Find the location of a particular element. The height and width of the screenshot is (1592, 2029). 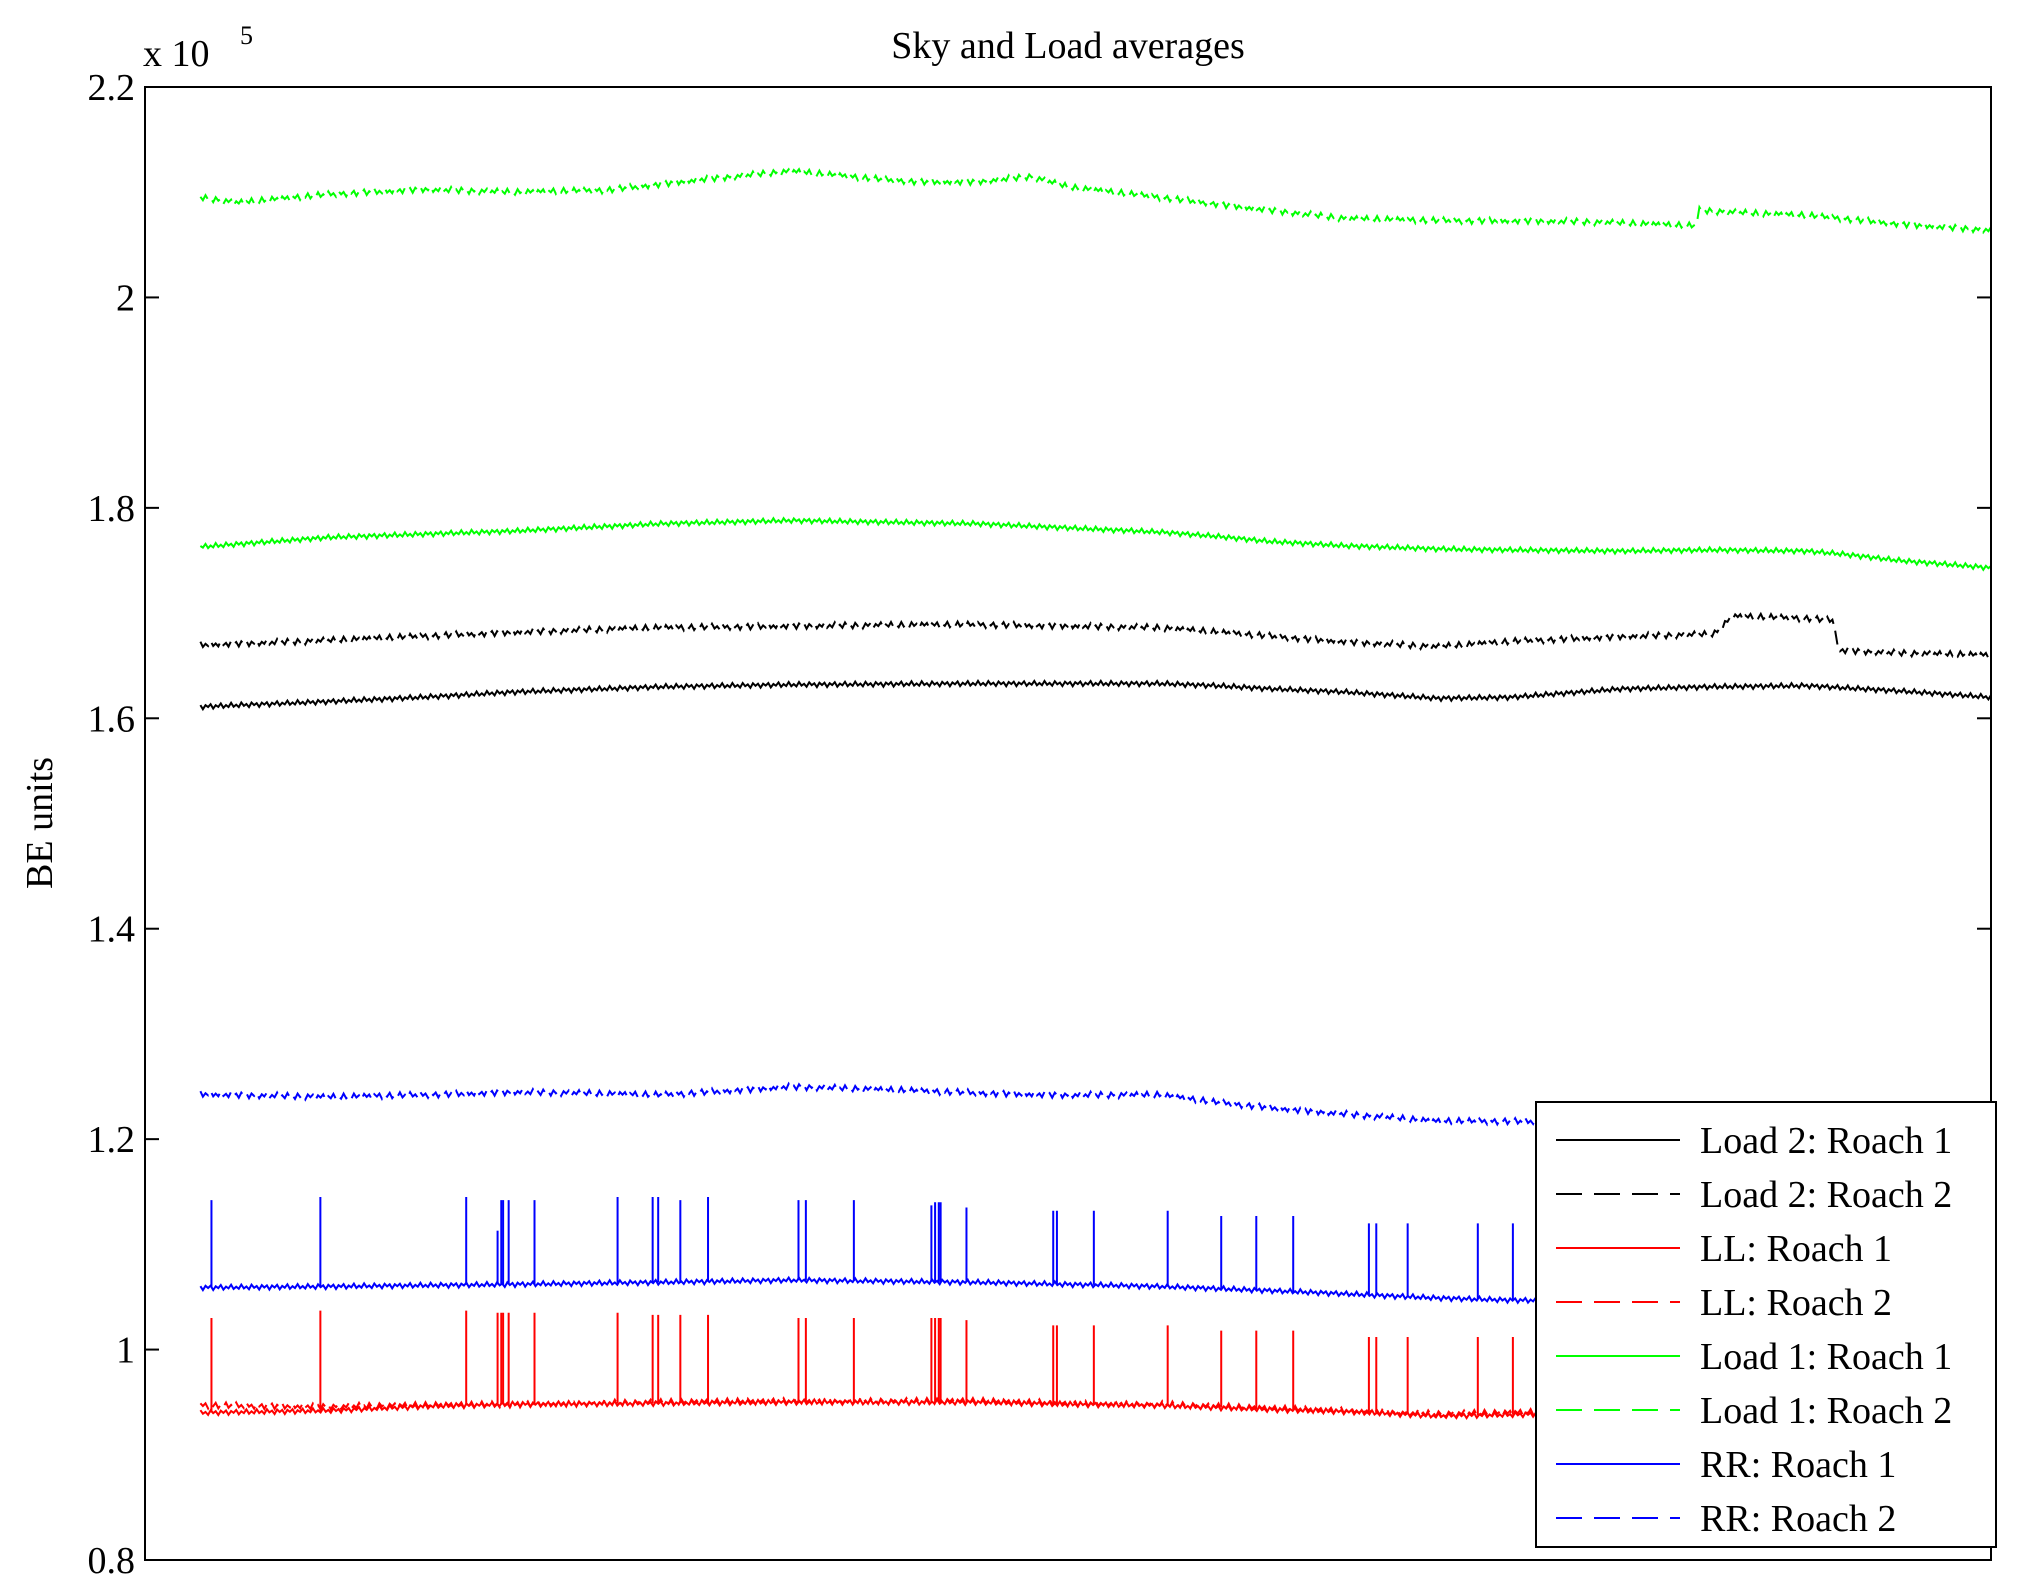

y-tick-label: 1.8 is located at coordinates (112, 509).